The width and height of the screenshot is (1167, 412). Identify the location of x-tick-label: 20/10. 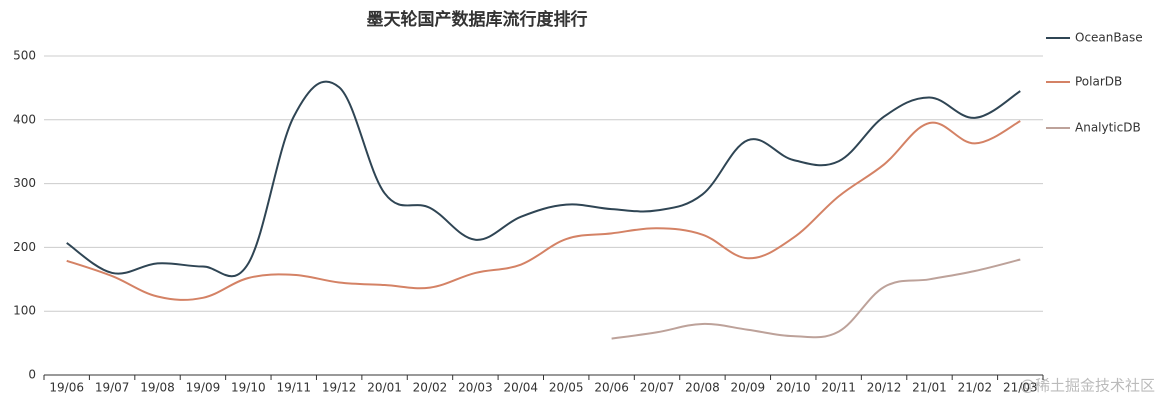
(793, 388).